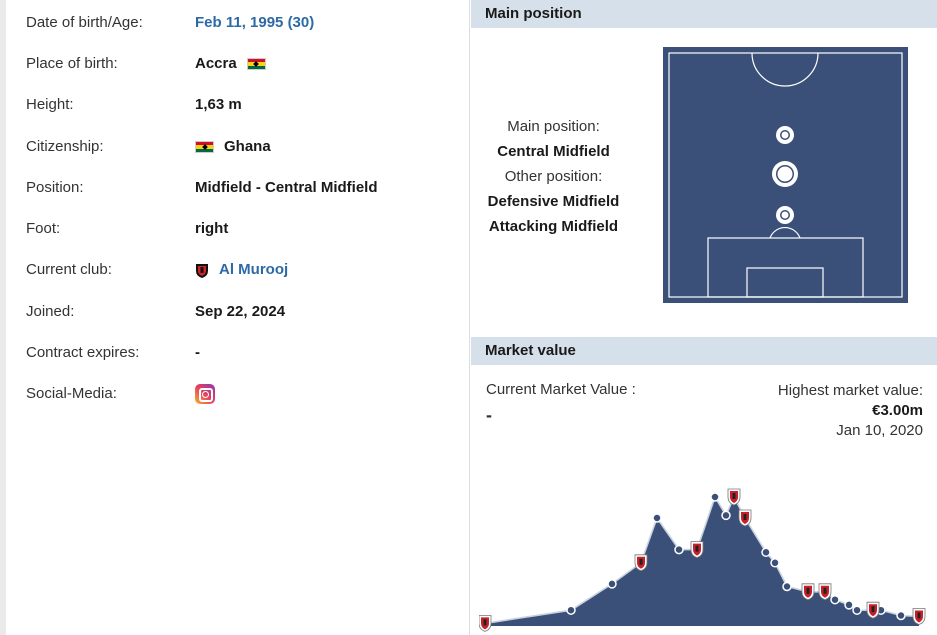  I want to click on info-row-label: Current club:, so click(69, 269).